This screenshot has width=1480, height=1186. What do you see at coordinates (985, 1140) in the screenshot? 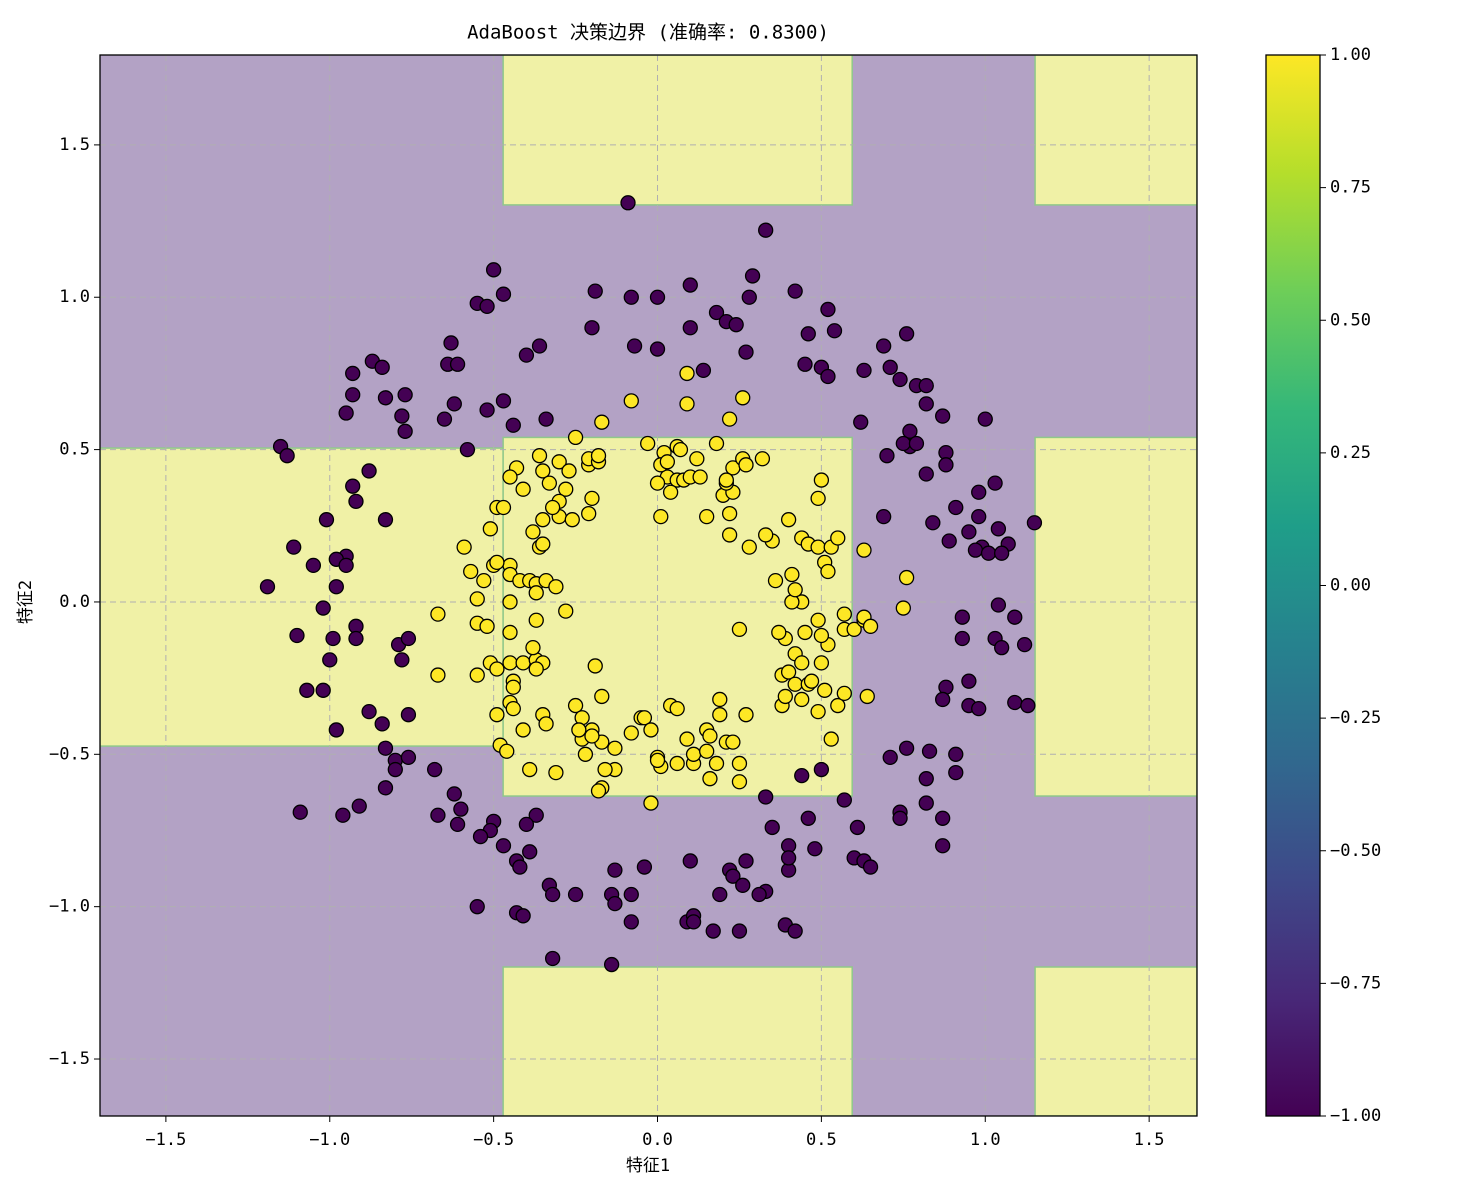
I see `x-tick-label: 1.0` at bounding box center [985, 1140].